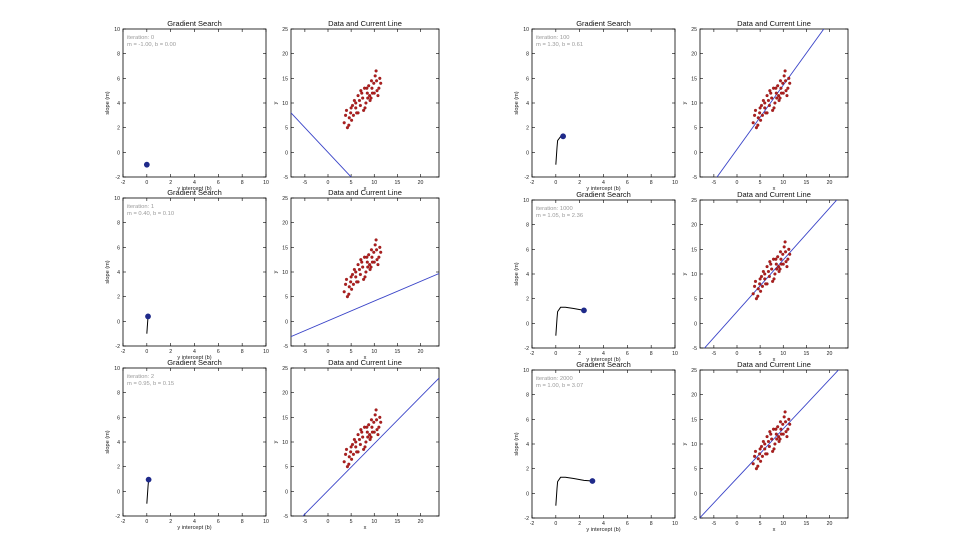  I want to click on x-tick-label: 4, so click(194, 522).